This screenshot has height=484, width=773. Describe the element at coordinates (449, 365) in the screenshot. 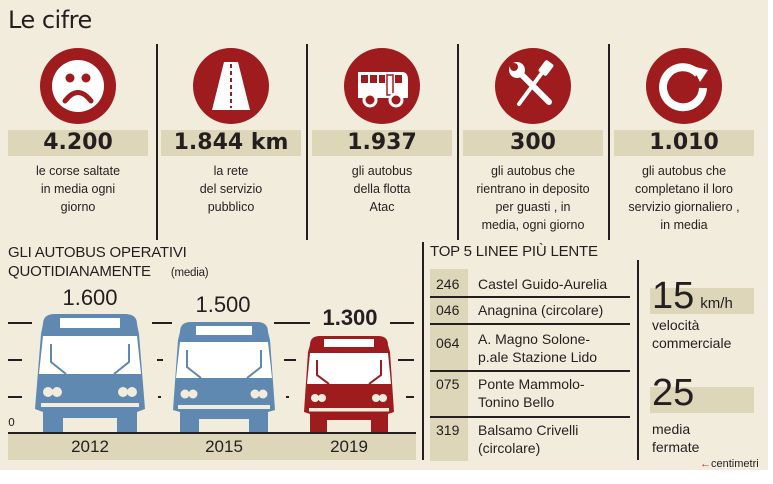

I see `codes-band` at that location.